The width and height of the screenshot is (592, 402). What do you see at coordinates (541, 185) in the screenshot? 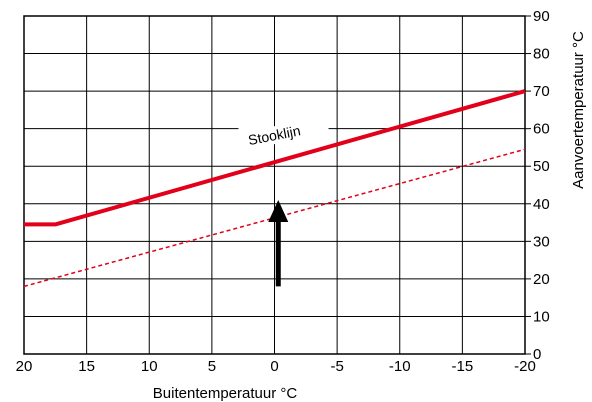
I see `y-tick-labels: 0 10 20 30 40 50 60 70 80 90` at bounding box center [541, 185].